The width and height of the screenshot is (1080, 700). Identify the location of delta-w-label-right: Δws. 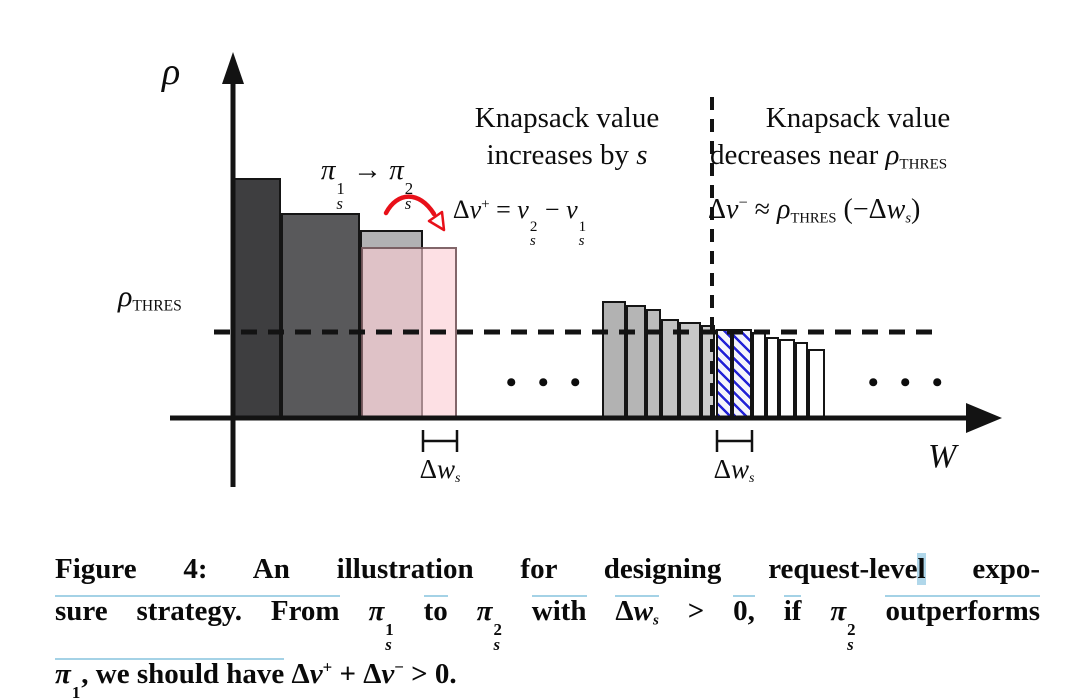
(734, 470).